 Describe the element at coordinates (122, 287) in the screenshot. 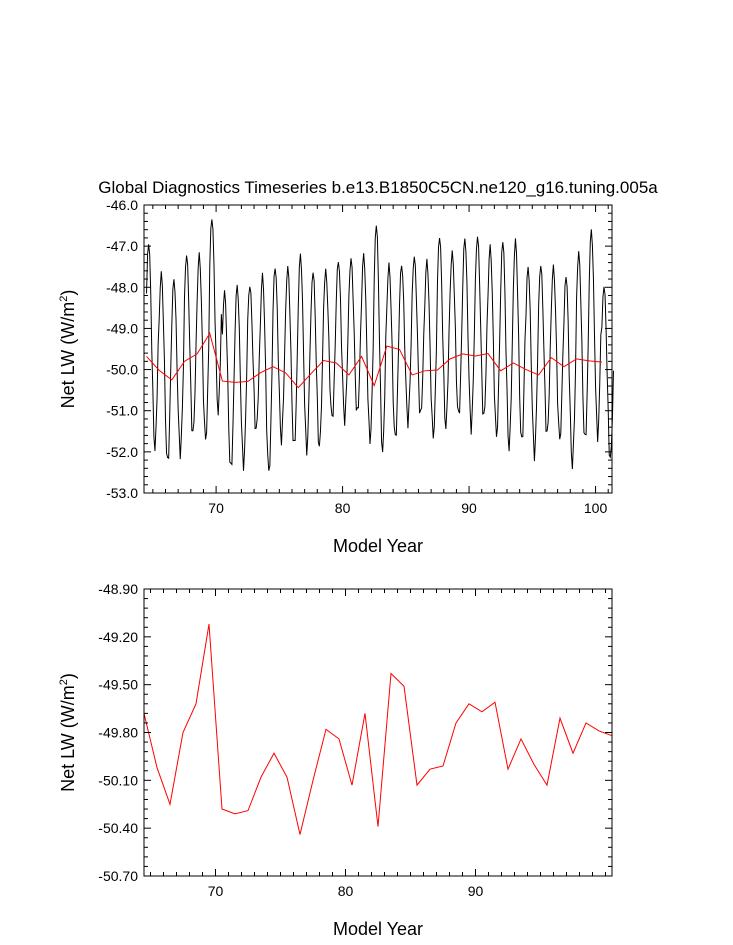

I see `y-tick-label: -48.0` at that location.